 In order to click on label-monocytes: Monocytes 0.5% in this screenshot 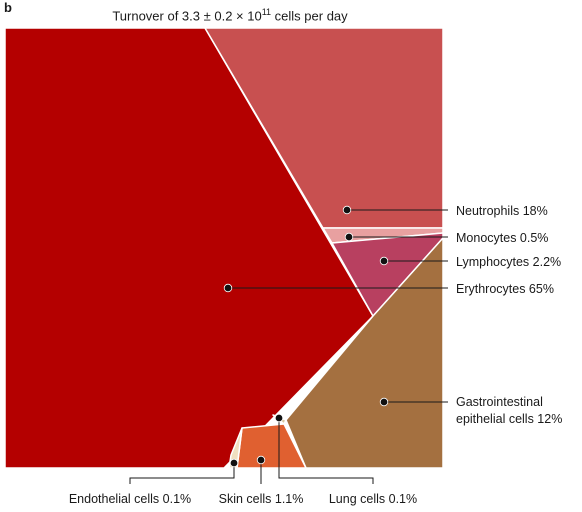, I will do `click(502, 238)`.